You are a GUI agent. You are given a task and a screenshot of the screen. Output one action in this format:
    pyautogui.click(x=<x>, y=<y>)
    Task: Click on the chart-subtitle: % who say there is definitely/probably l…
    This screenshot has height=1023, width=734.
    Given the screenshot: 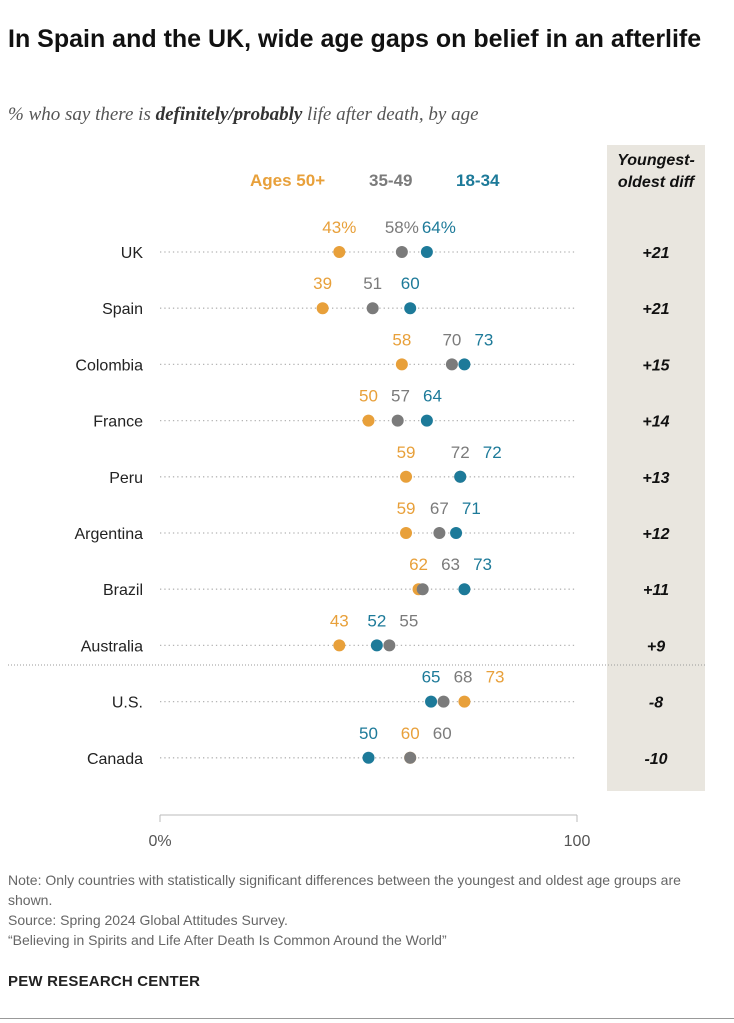 What is the action you would take?
    pyautogui.click(x=243, y=115)
    